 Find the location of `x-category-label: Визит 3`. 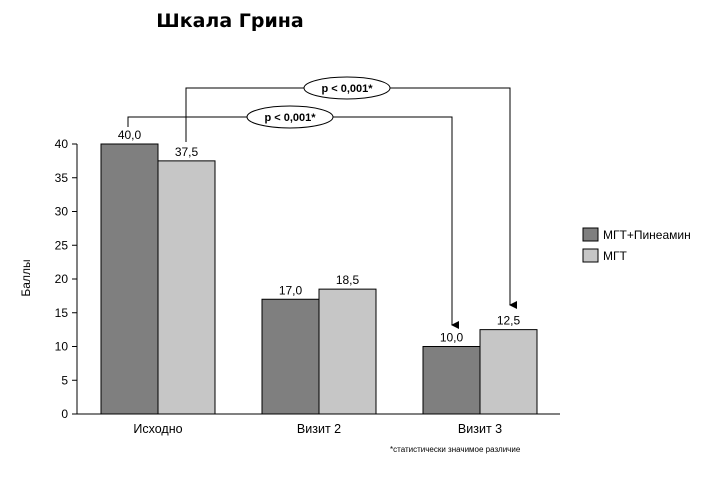

x-category-label: Визит 3 is located at coordinates (480, 429).